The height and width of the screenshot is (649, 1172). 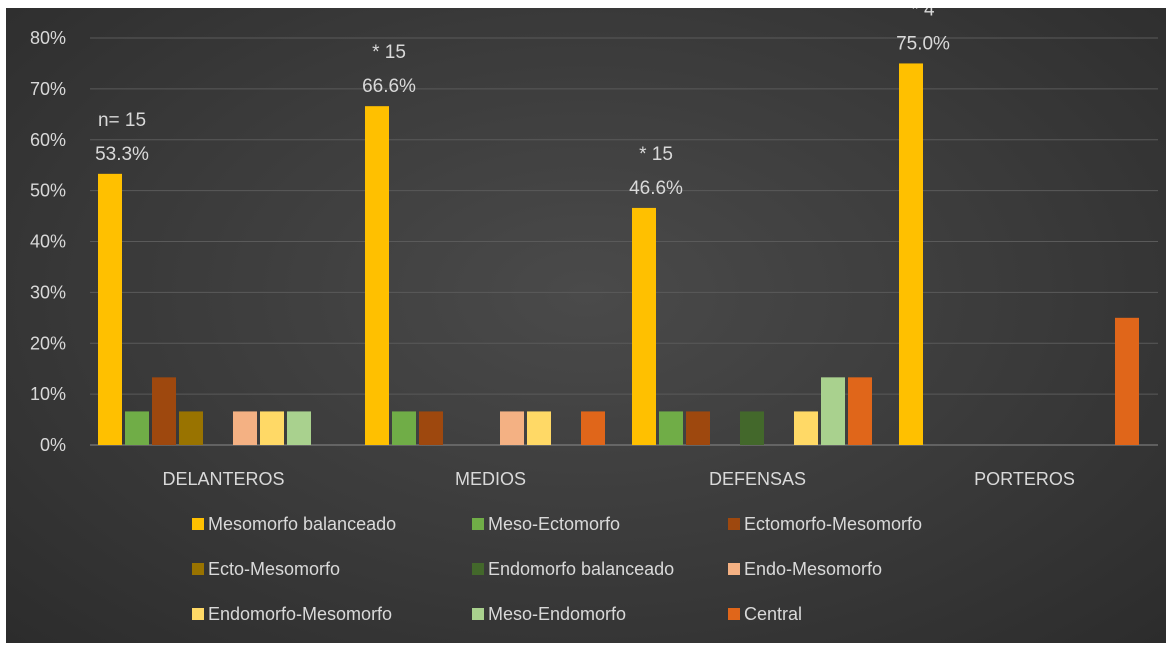 What do you see at coordinates (48, 292) in the screenshot?
I see `y-tick-label: 30%` at bounding box center [48, 292].